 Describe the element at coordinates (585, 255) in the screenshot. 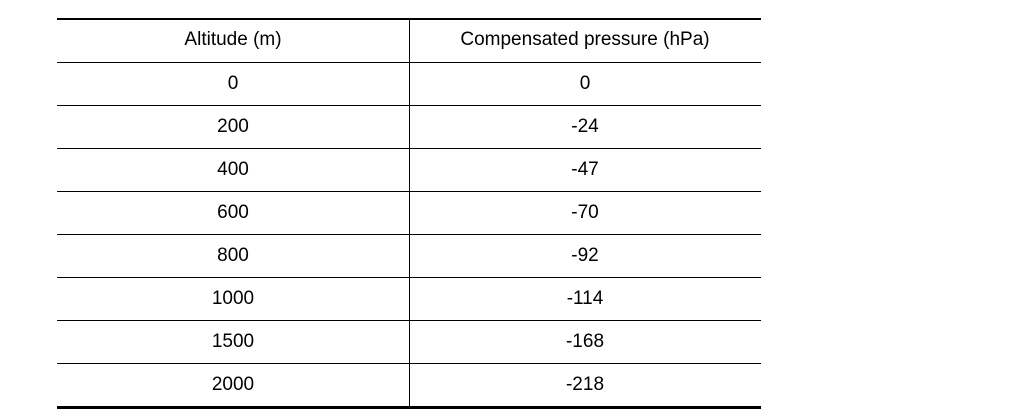

I see `table-cell: -92` at that location.